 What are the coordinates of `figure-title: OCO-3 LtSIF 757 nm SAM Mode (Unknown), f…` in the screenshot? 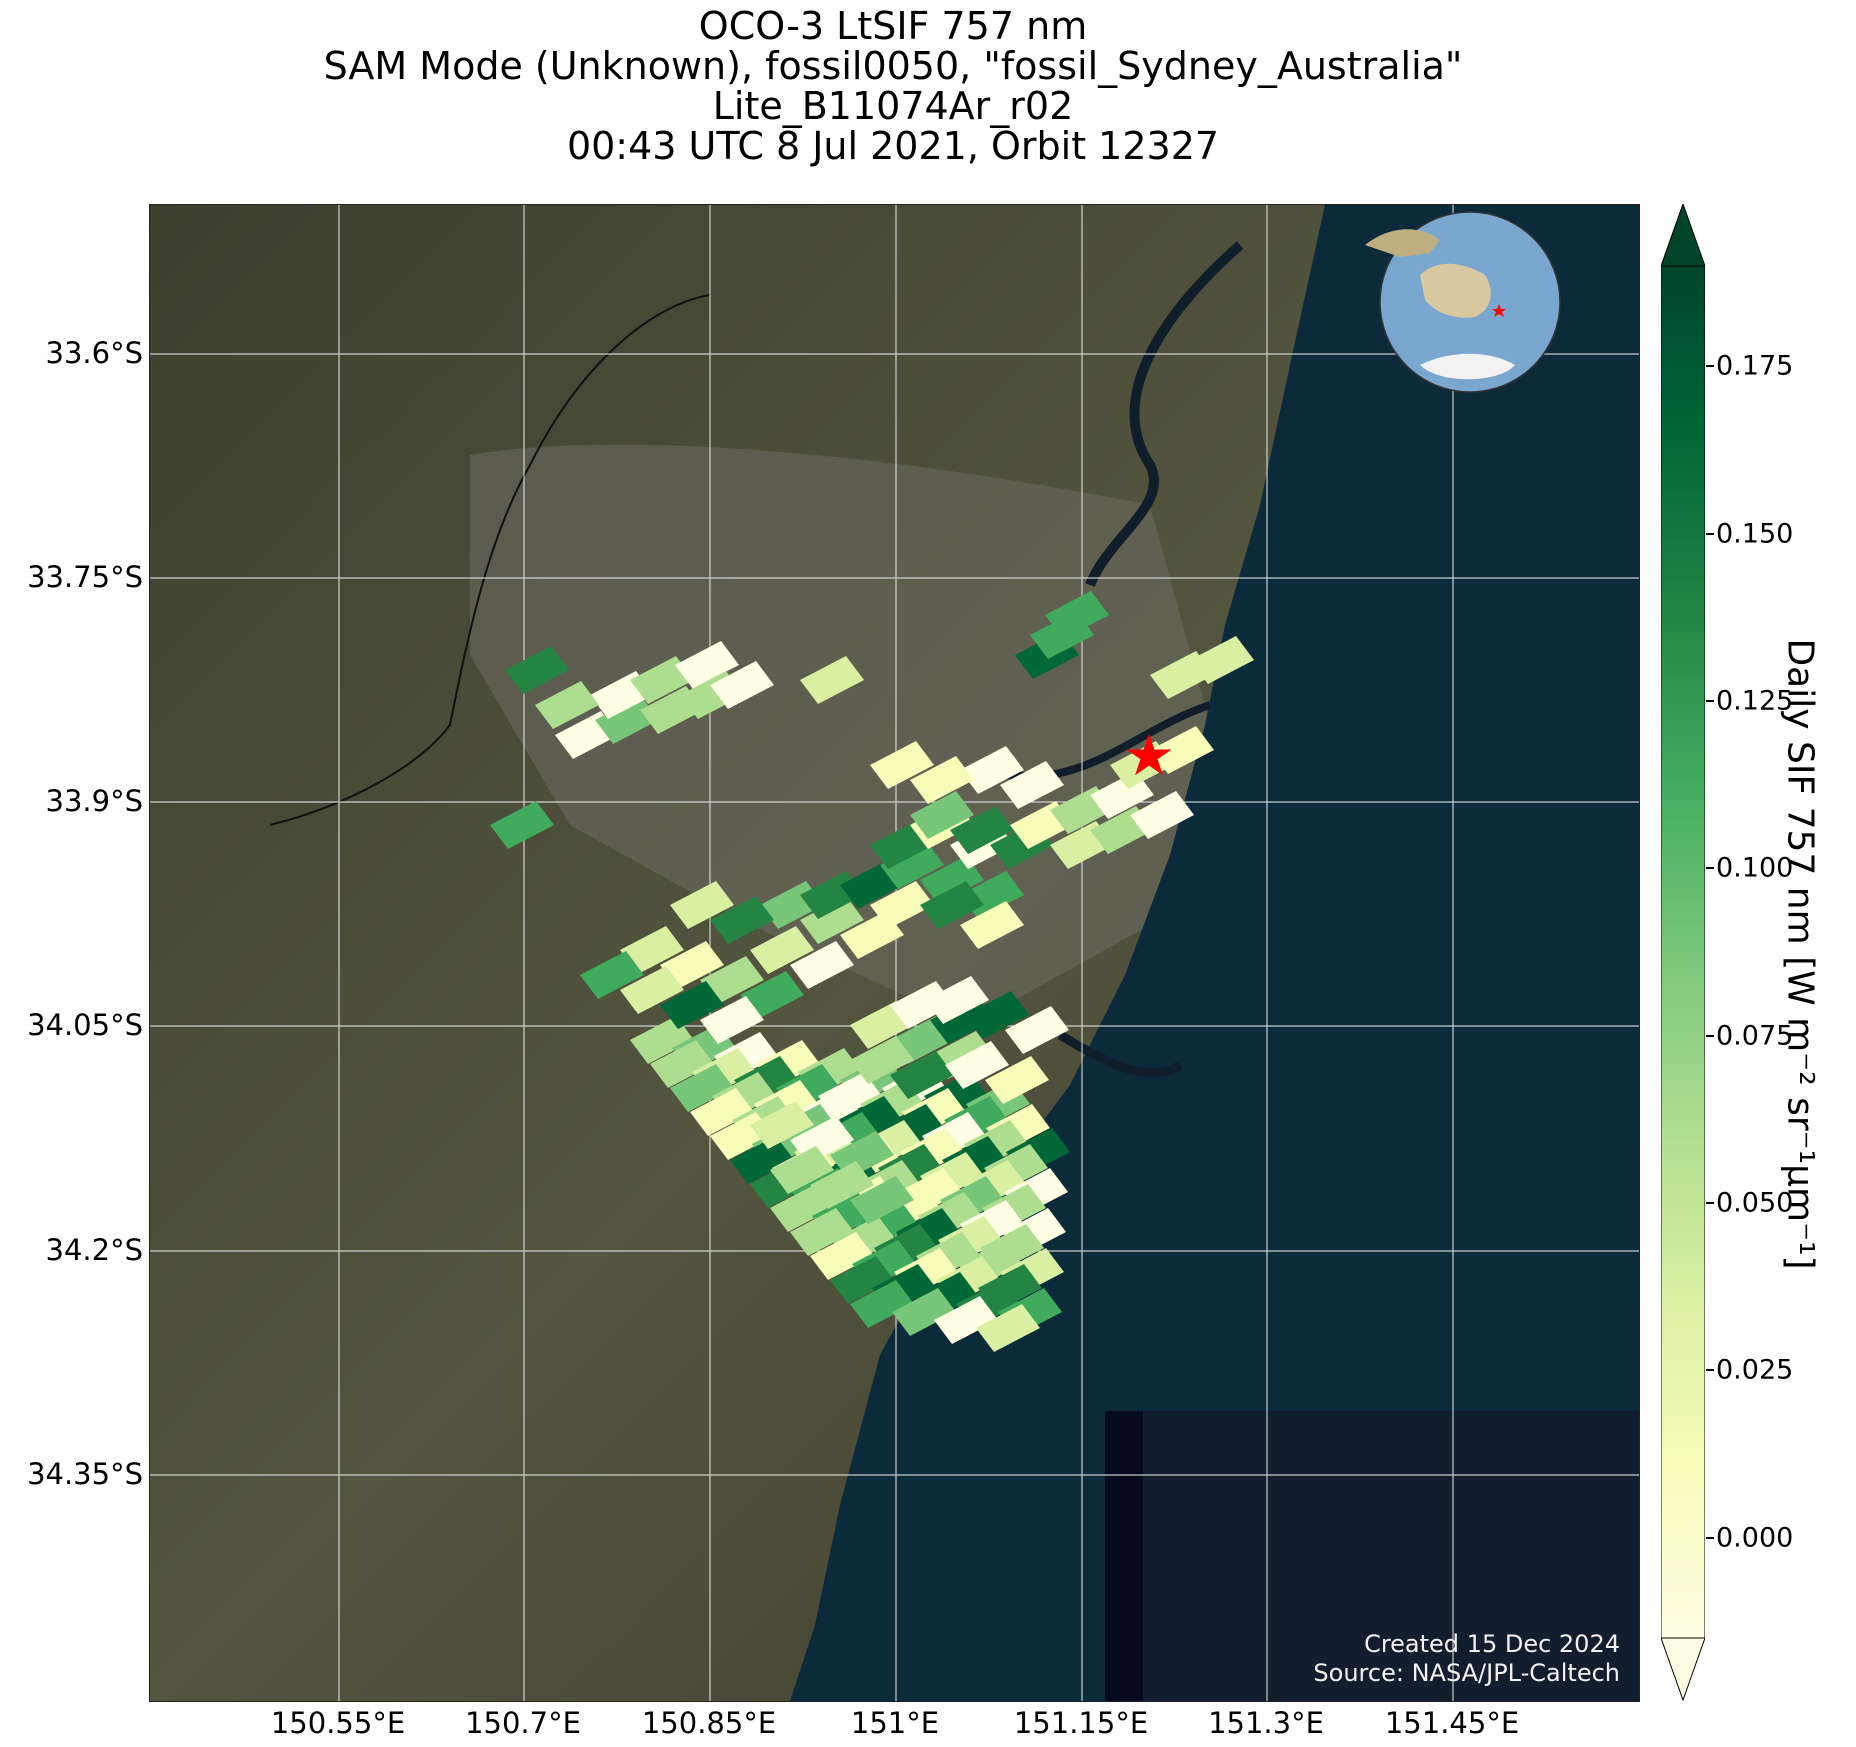 It's located at (893, 86).